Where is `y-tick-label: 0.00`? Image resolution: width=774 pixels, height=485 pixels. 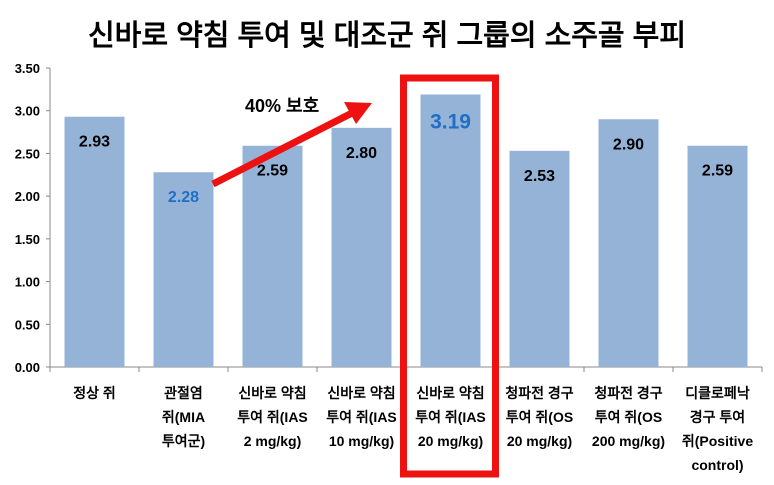
y-tick-label: 0.00 is located at coordinates (27, 367).